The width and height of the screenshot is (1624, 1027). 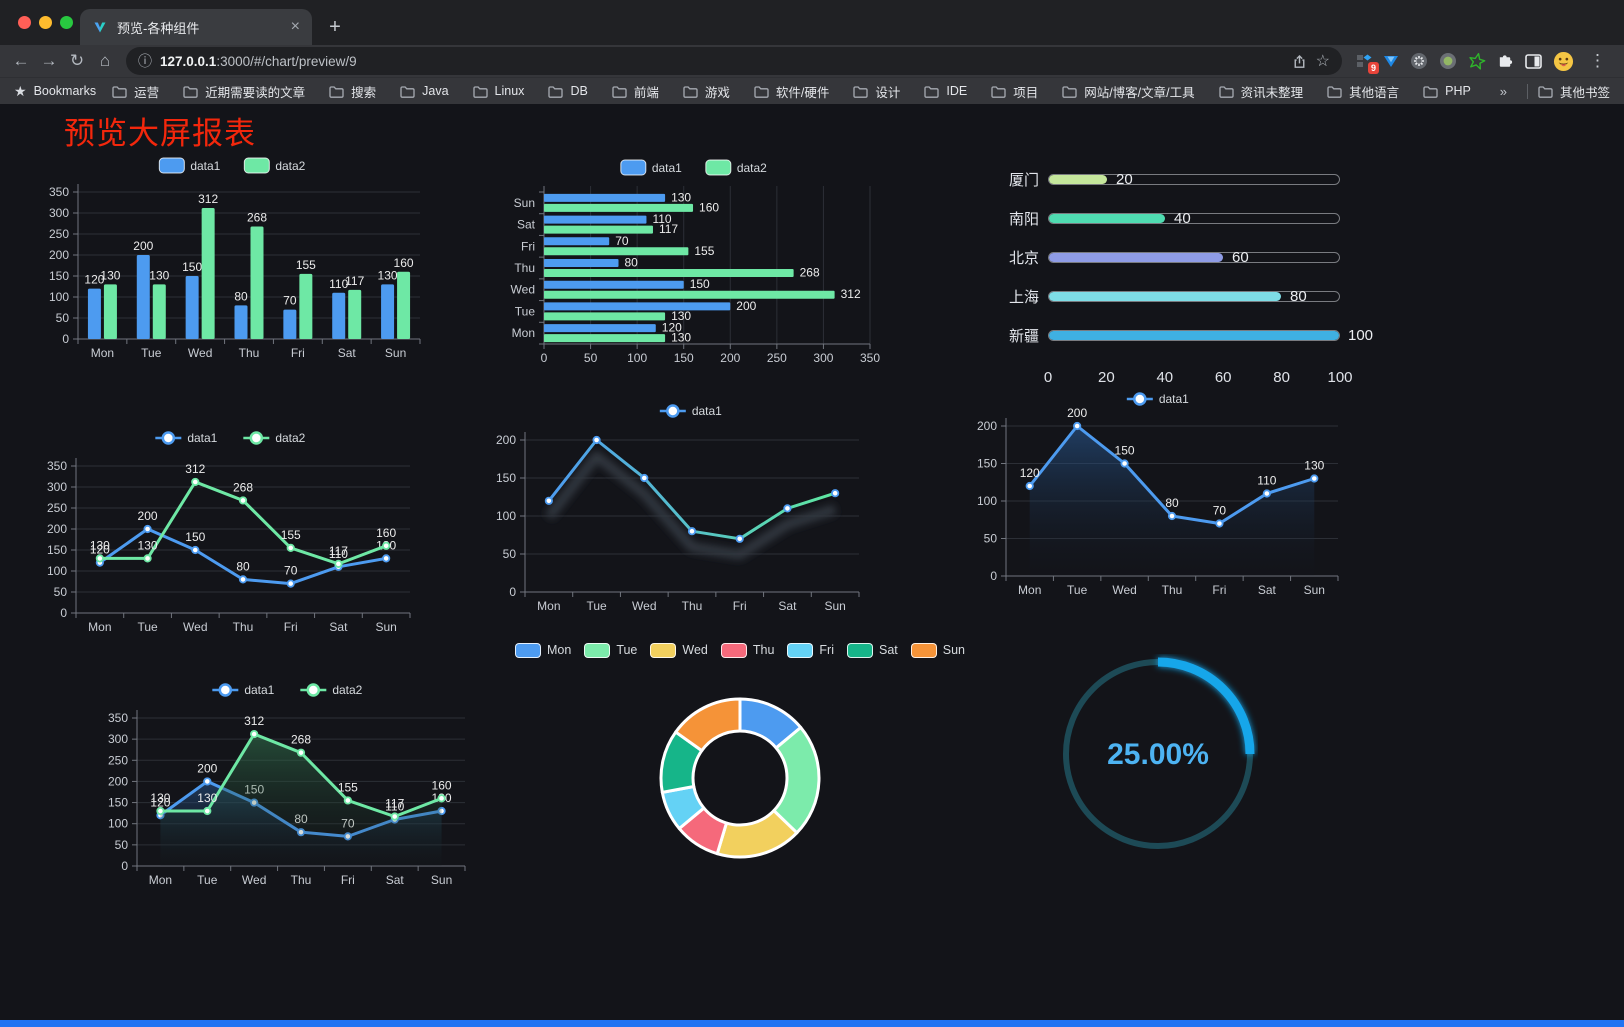 I want to click on extensions-cluster: 9, so click(x=1483, y=62).